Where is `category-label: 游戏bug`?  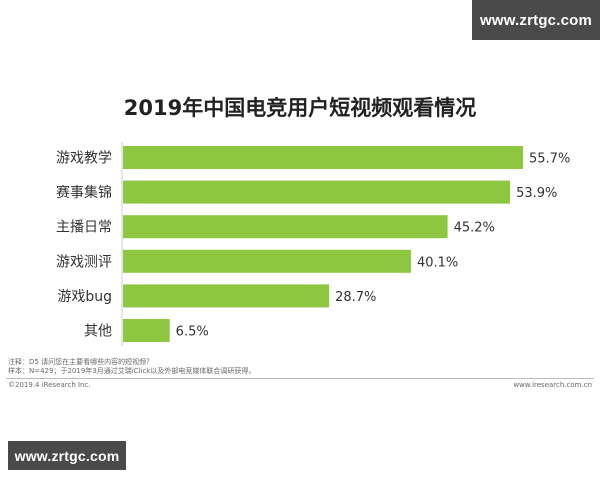
category-label: 游戏bug is located at coordinates (84, 297).